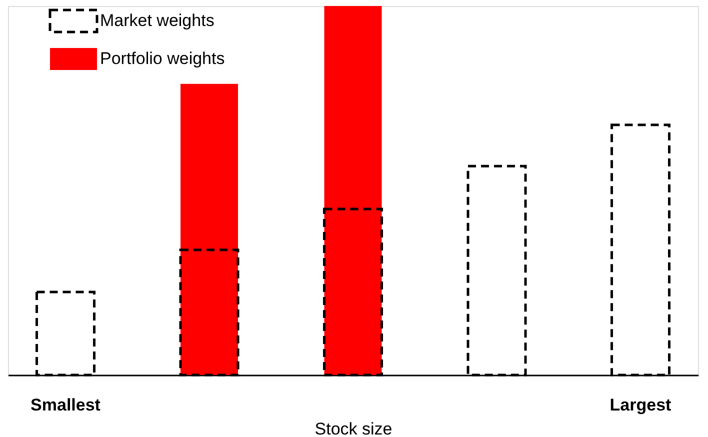  I want to click on x-axis-title: Stock size, so click(353, 428).